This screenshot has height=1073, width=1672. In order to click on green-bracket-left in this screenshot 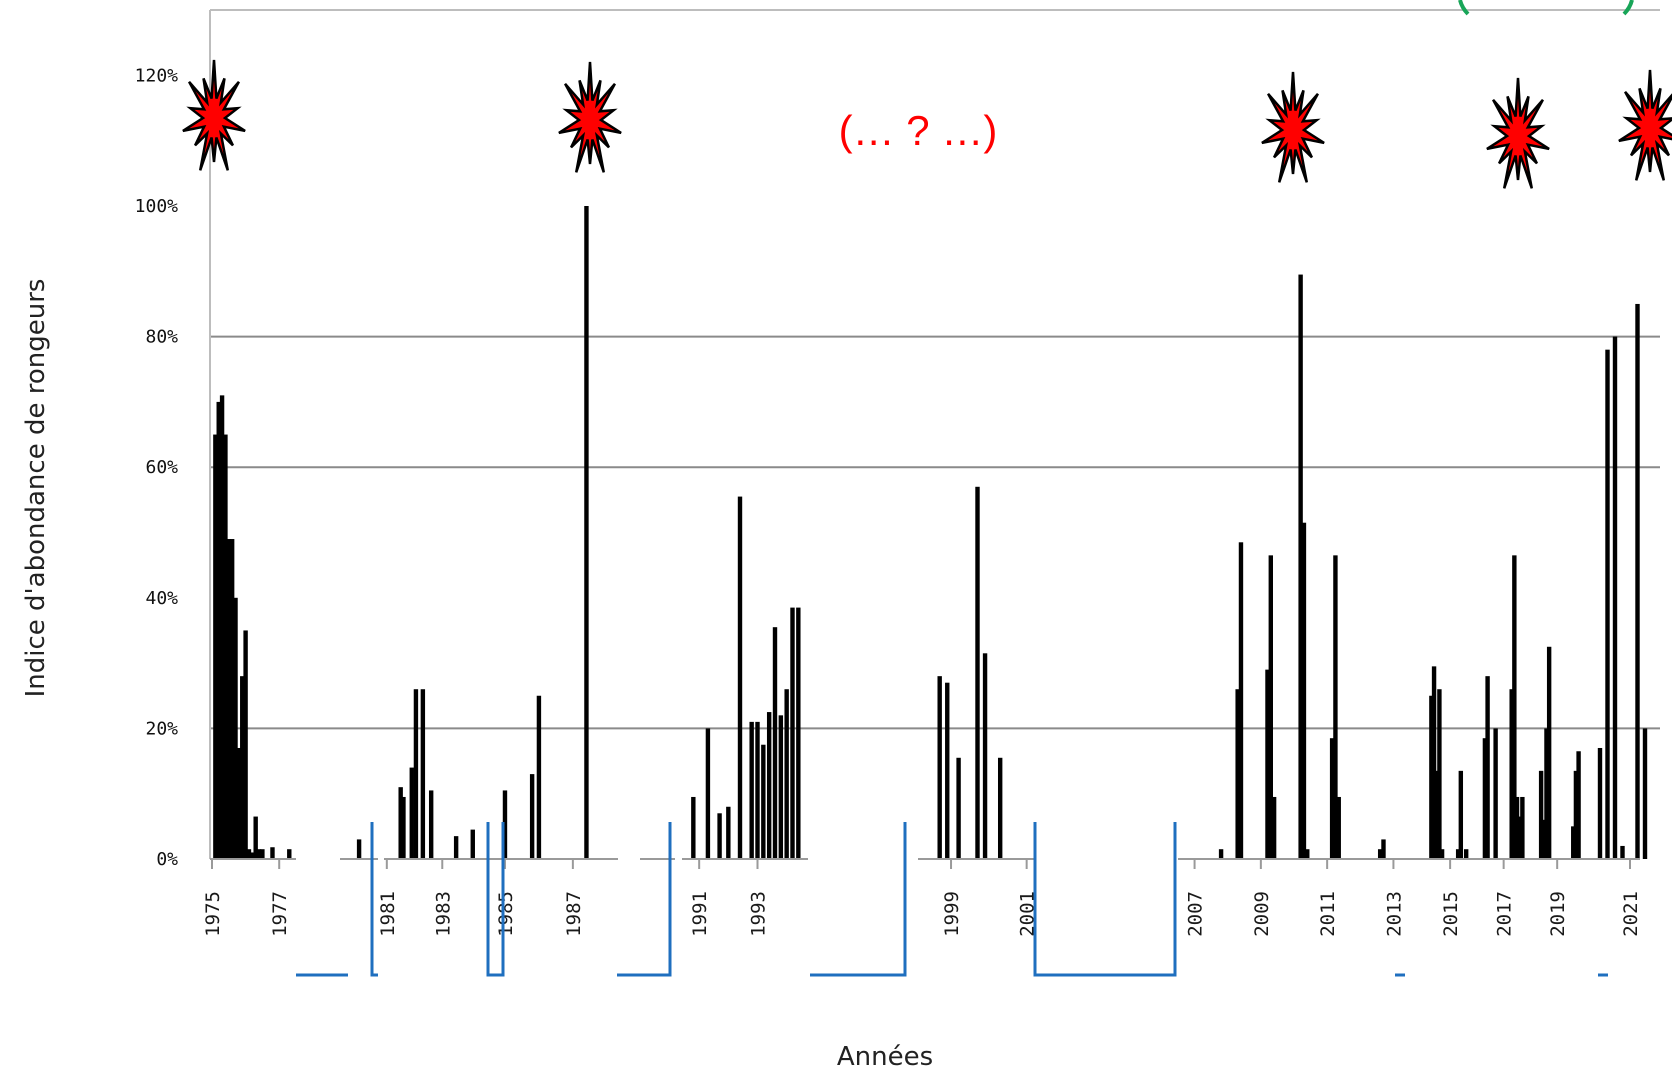, I will do `click(1464, 8)`.